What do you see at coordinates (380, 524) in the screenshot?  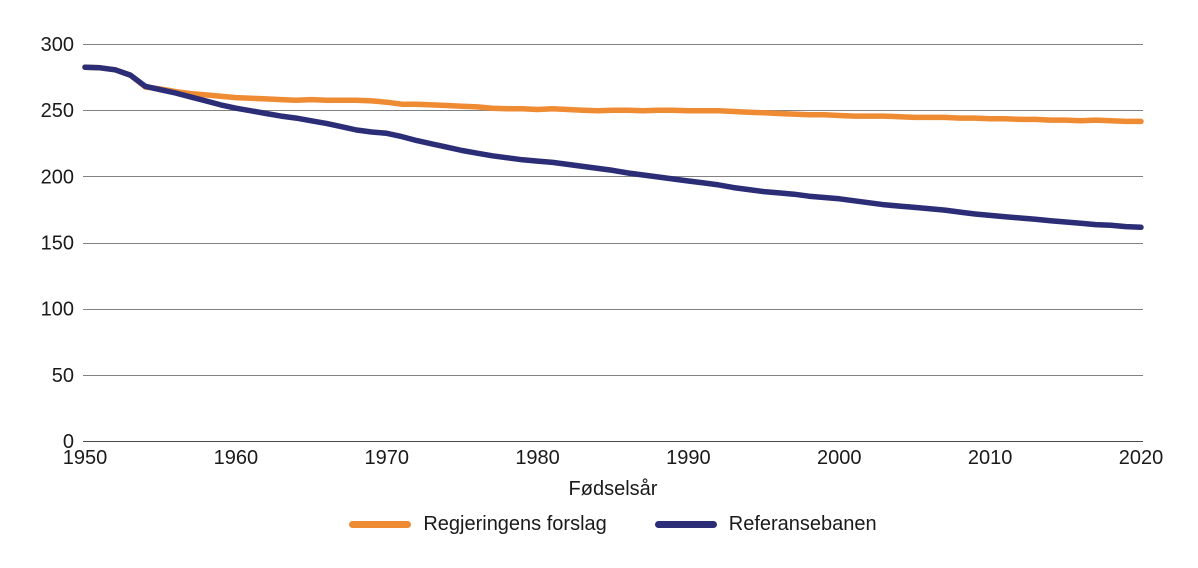 I see `legend-swatch-orange-icon` at bounding box center [380, 524].